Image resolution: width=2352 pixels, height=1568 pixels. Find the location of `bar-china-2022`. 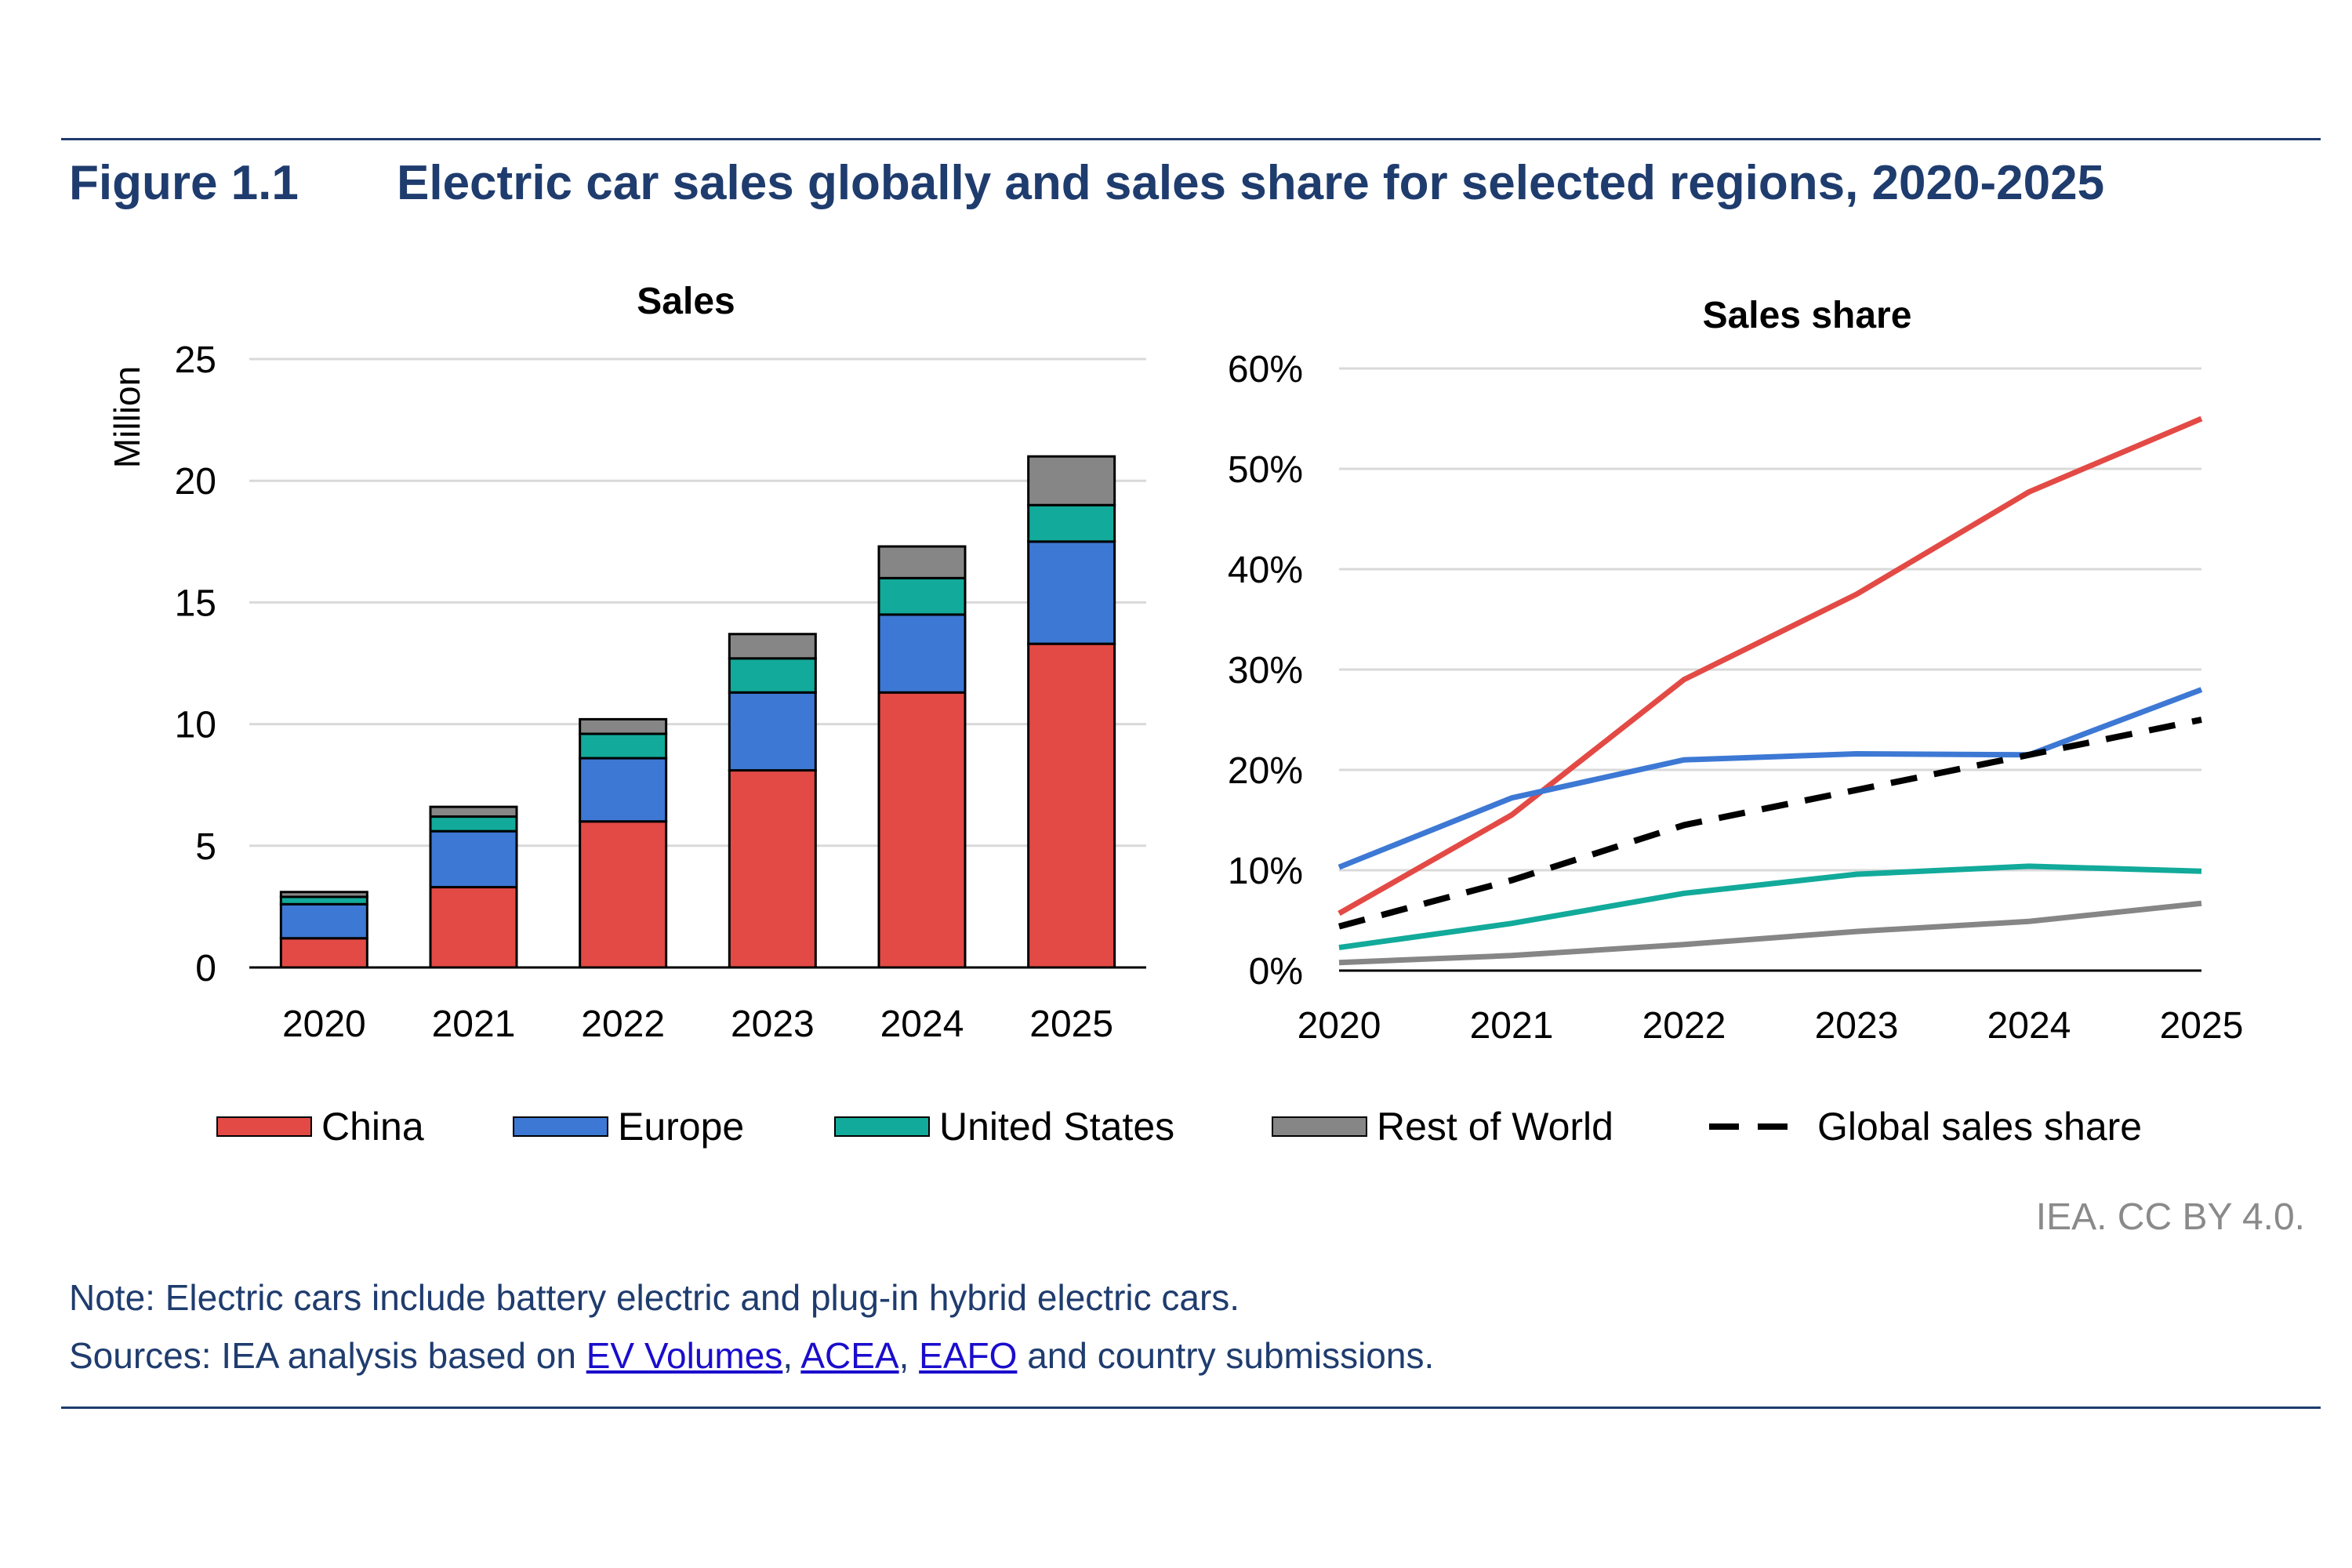

bar-china-2022 is located at coordinates (623, 895).